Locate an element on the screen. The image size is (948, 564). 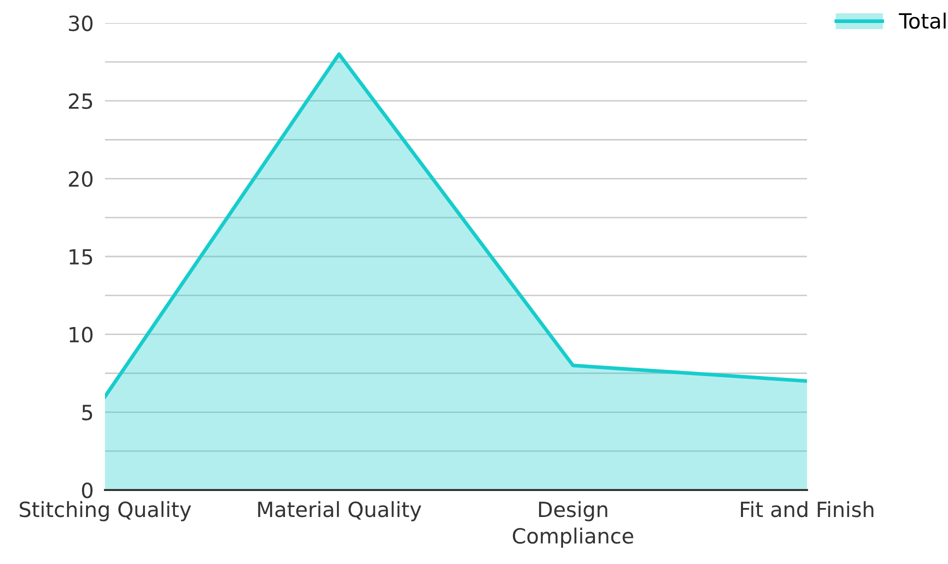
x-tick-label: Material Quality is located at coordinates (340, 511).